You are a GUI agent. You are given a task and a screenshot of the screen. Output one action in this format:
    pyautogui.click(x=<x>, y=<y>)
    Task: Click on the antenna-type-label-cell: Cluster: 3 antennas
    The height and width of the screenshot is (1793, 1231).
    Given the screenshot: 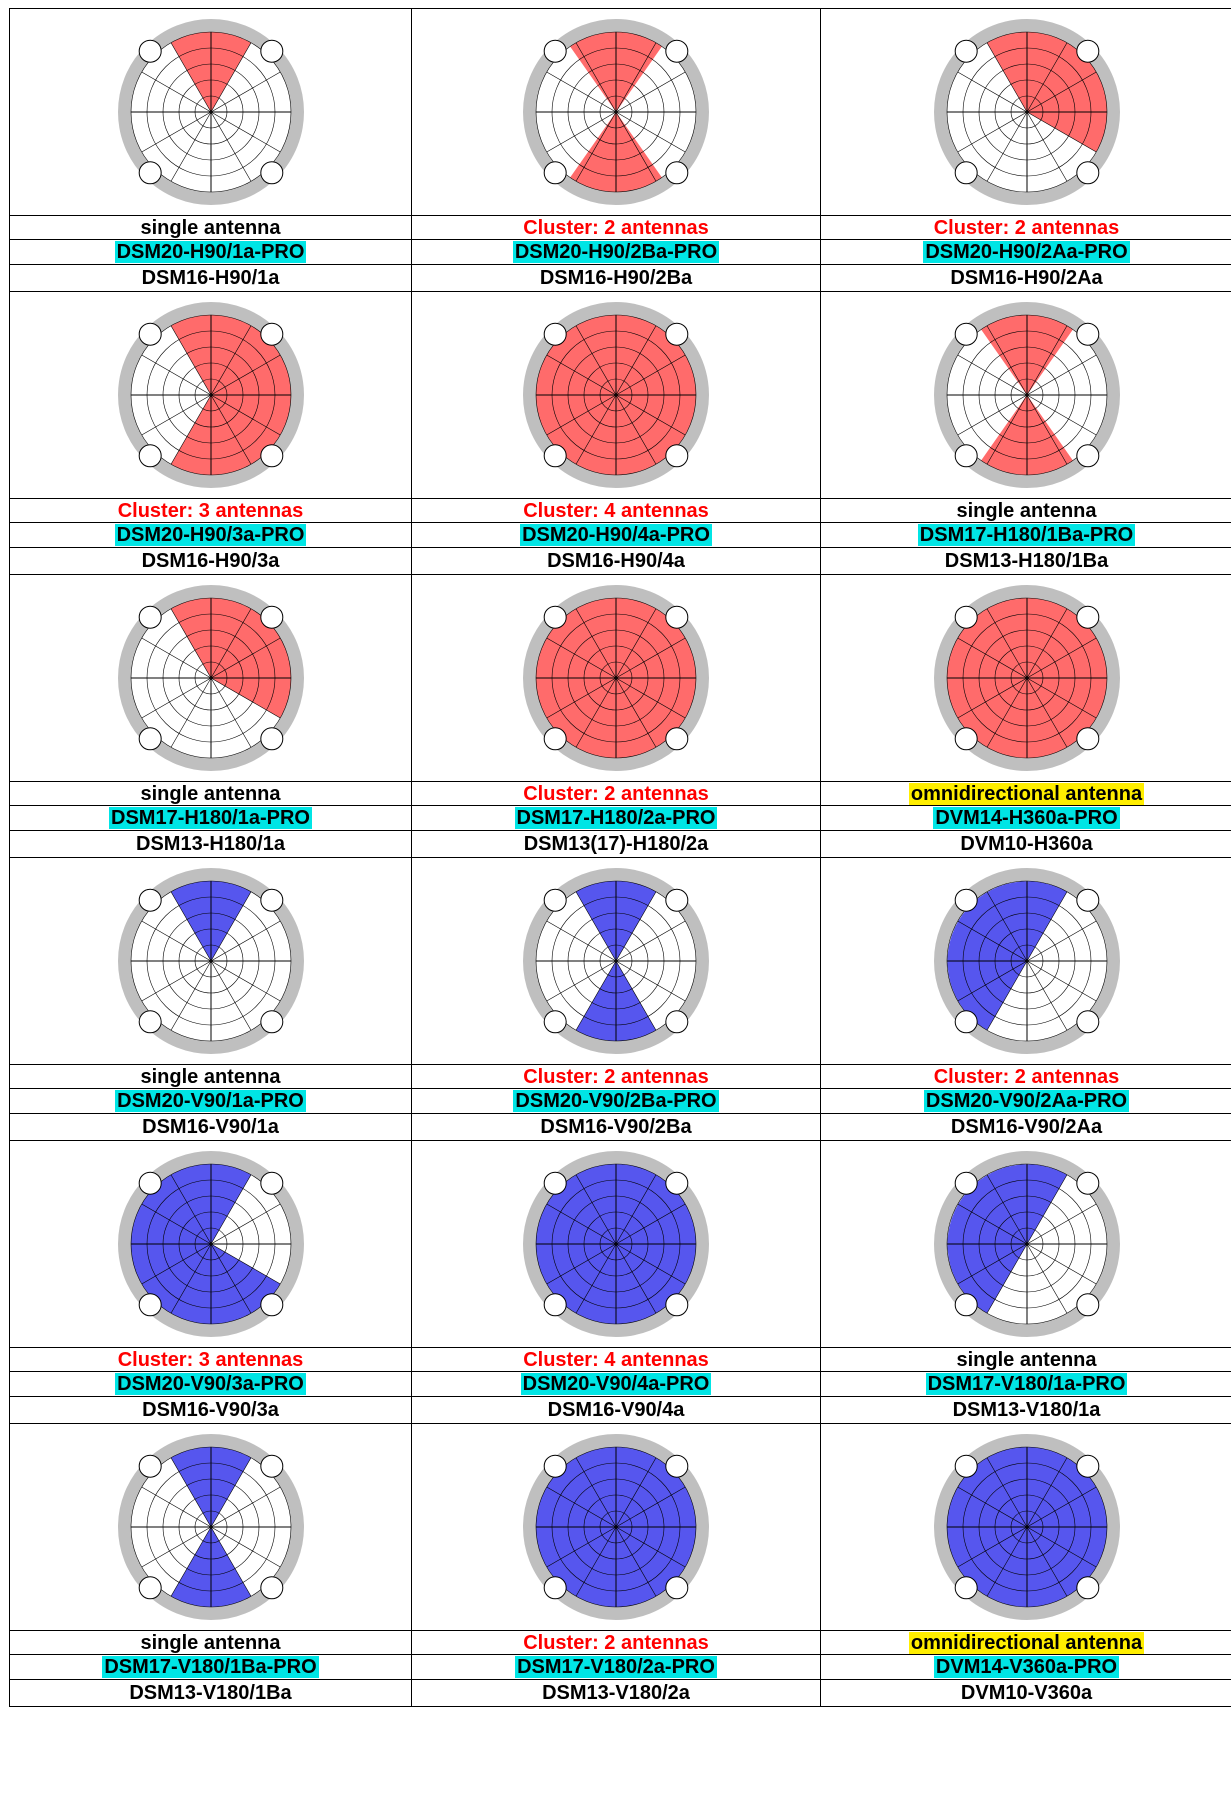 What is the action you would take?
    pyautogui.click(x=210, y=1359)
    